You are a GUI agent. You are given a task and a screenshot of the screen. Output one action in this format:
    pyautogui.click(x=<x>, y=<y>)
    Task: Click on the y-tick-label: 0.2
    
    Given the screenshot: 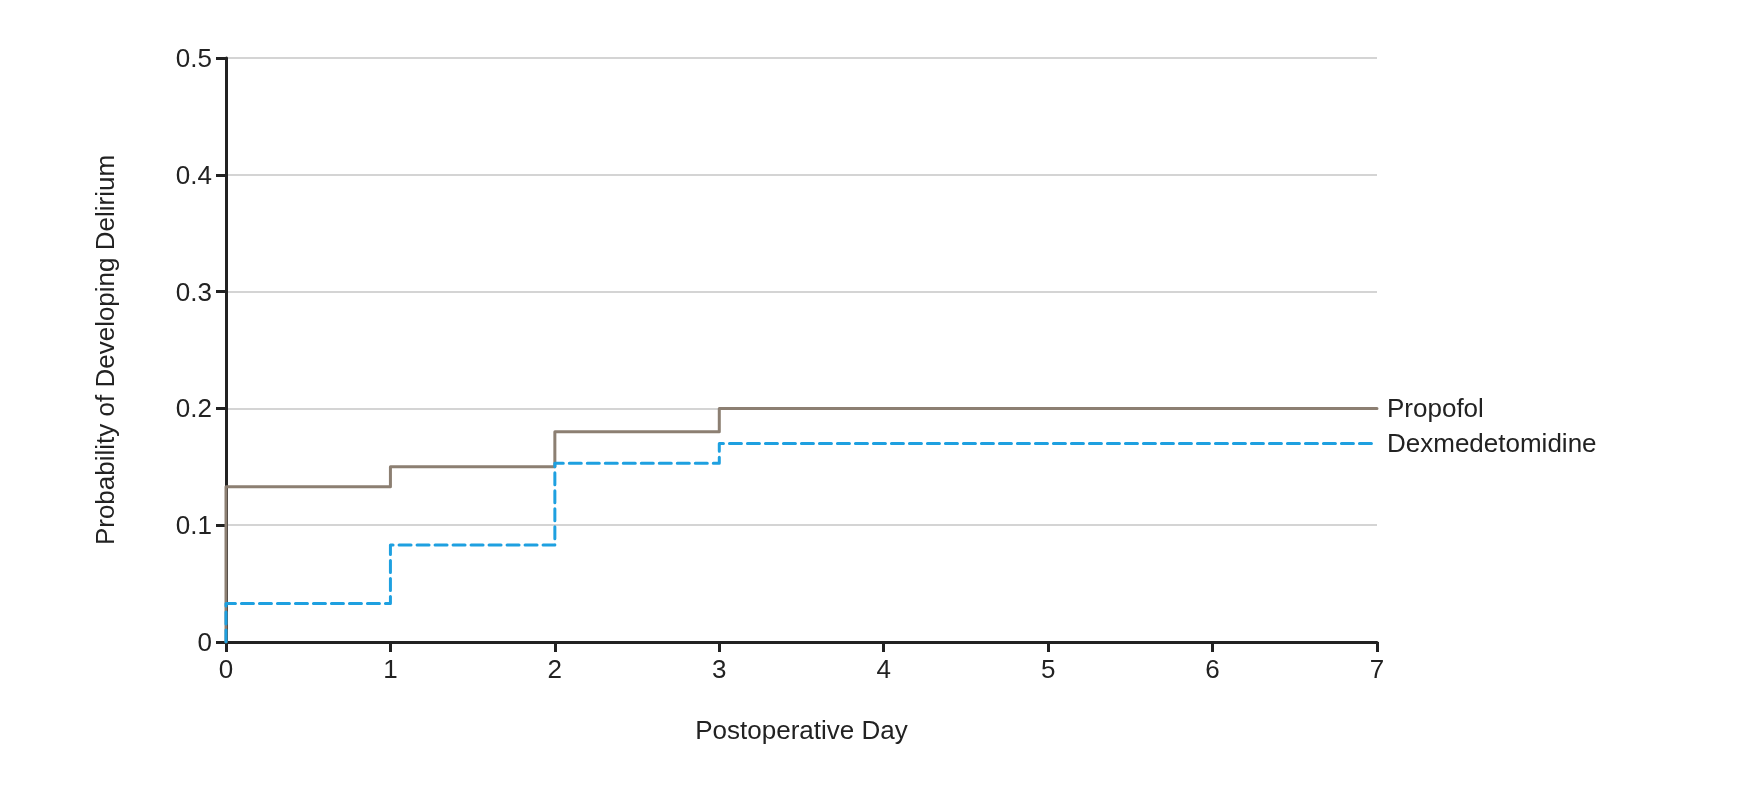 What is the action you would take?
    pyautogui.click(x=193, y=408)
    